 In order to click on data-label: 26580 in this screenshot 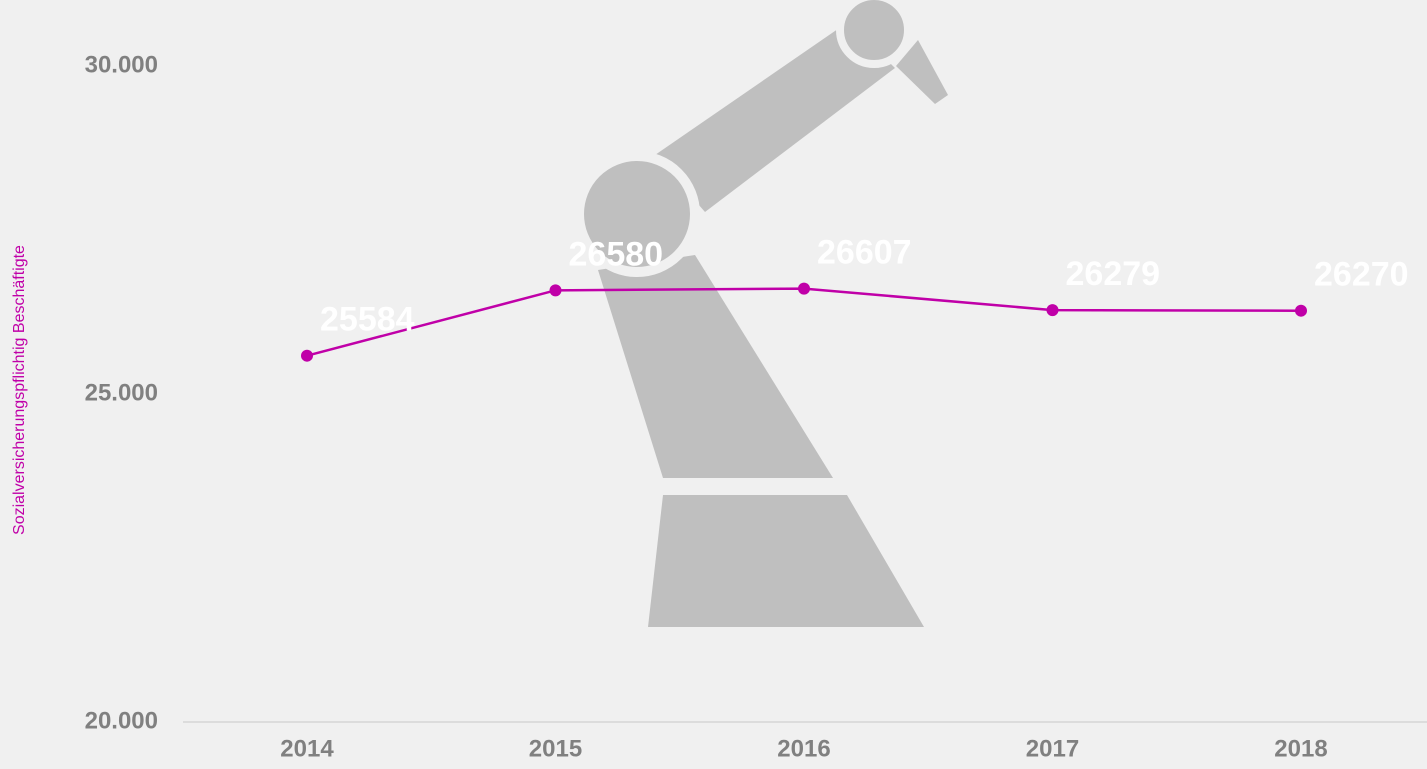, I will do `click(616, 254)`.